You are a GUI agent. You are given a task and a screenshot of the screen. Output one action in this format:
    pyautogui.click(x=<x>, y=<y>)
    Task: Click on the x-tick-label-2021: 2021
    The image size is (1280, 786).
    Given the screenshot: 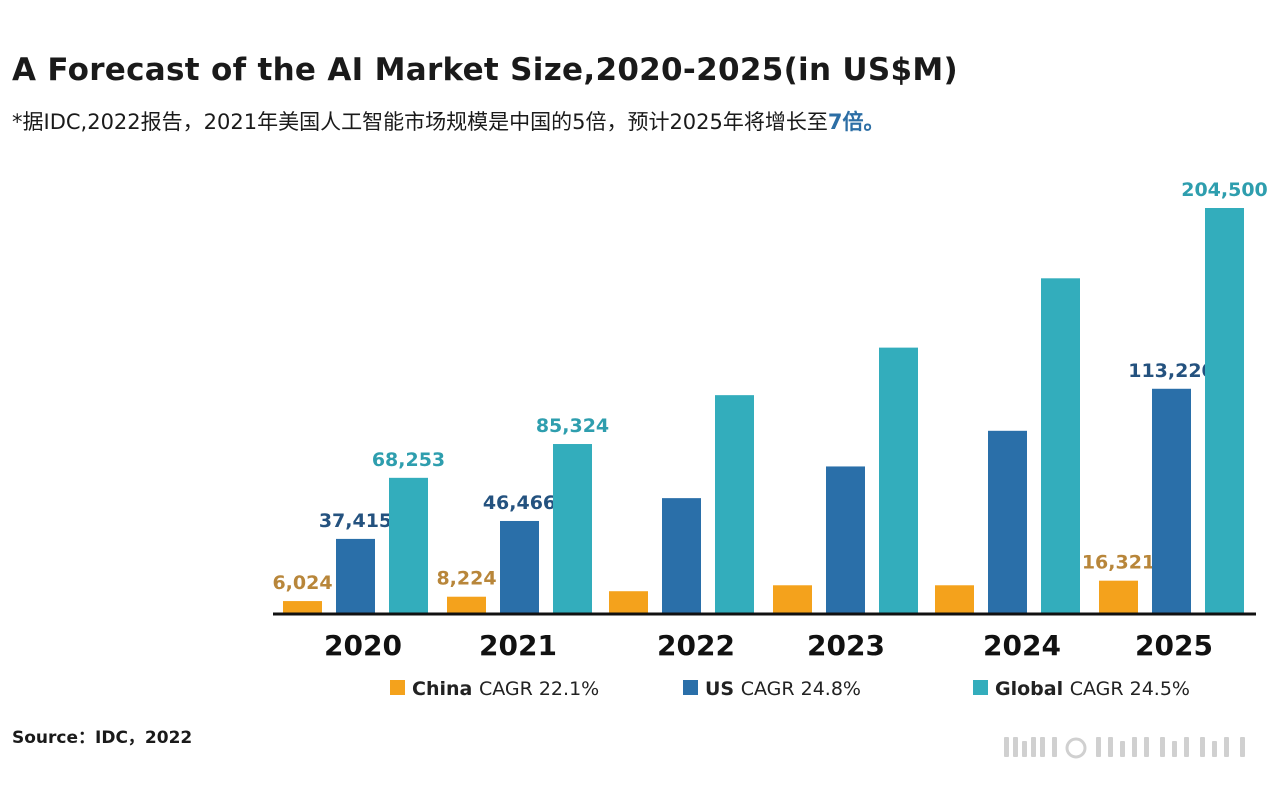 What is the action you would take?
    pyautogui.click(x=518, y=645)
    